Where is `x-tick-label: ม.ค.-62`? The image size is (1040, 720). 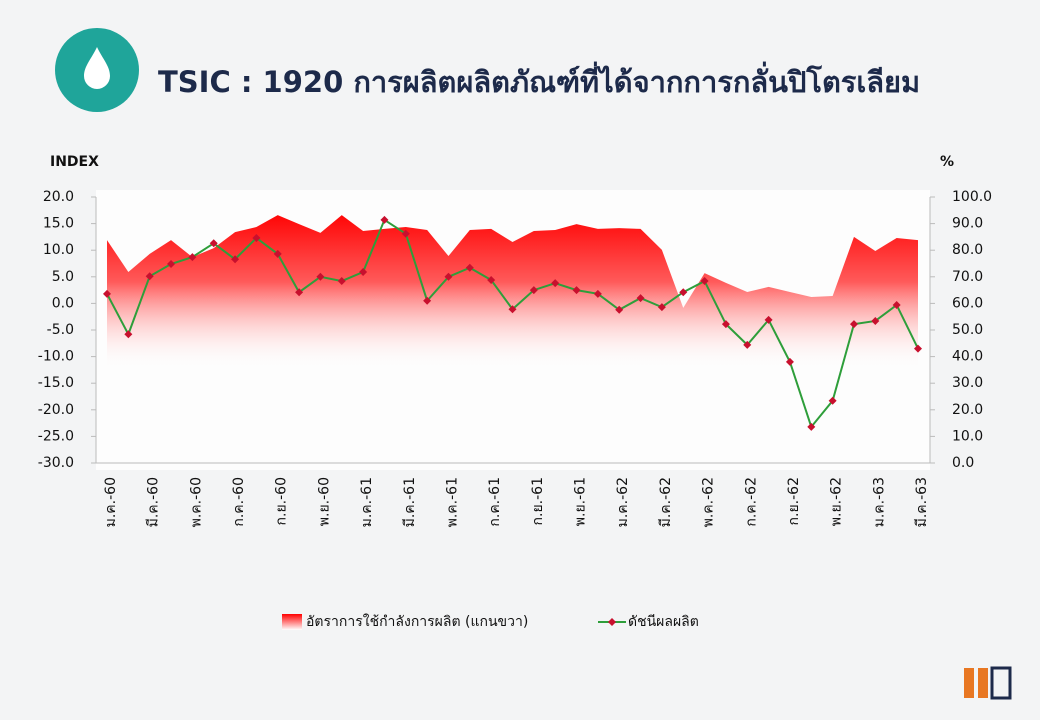 x-tick-label: ม.ค.-62 is located at coordinates (623, 502).